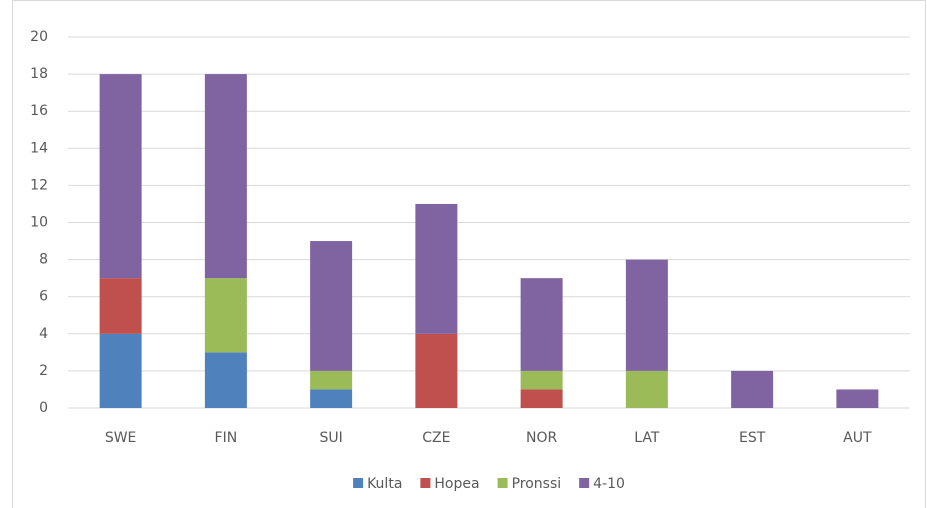 This screenshot has height=508, width=927. I want to click on legend-label: Hopea, so click(456, 484).